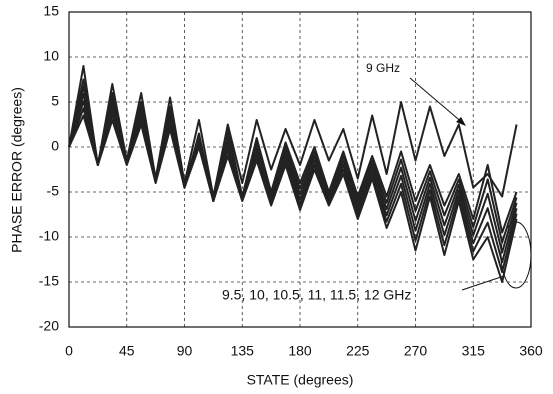  Describe the element at coordinates (416, 351) in the screenshot. I see `x-tick-label: 270` at that location.